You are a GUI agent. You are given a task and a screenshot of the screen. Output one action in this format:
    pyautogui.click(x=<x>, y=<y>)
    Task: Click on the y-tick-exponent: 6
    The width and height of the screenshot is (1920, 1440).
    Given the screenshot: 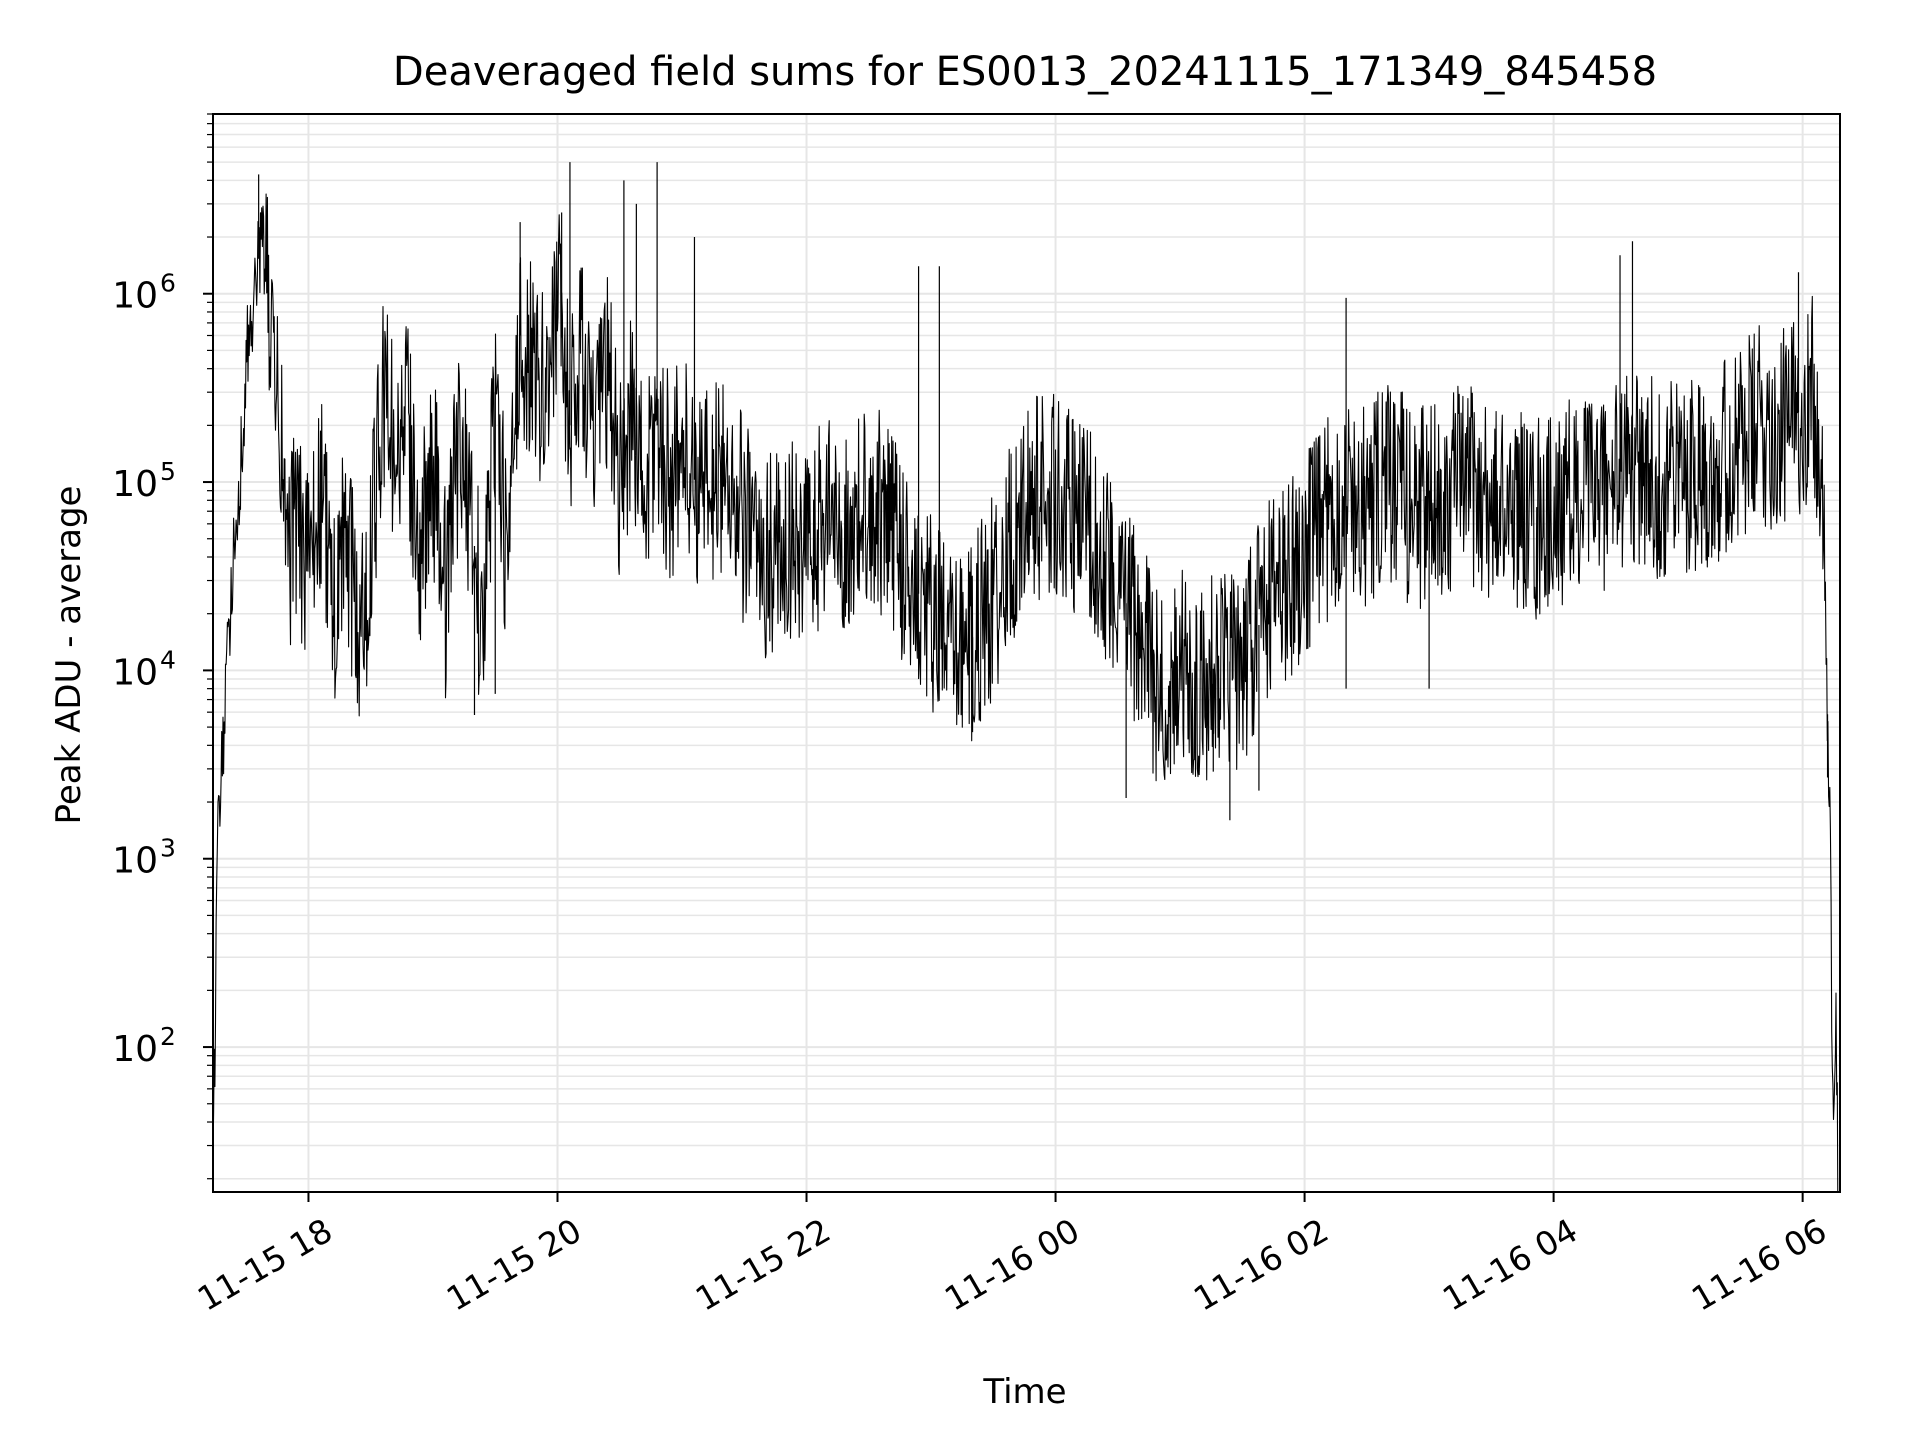 What is the action you would take?
    pyautogui.click(x=168, y=283)
    